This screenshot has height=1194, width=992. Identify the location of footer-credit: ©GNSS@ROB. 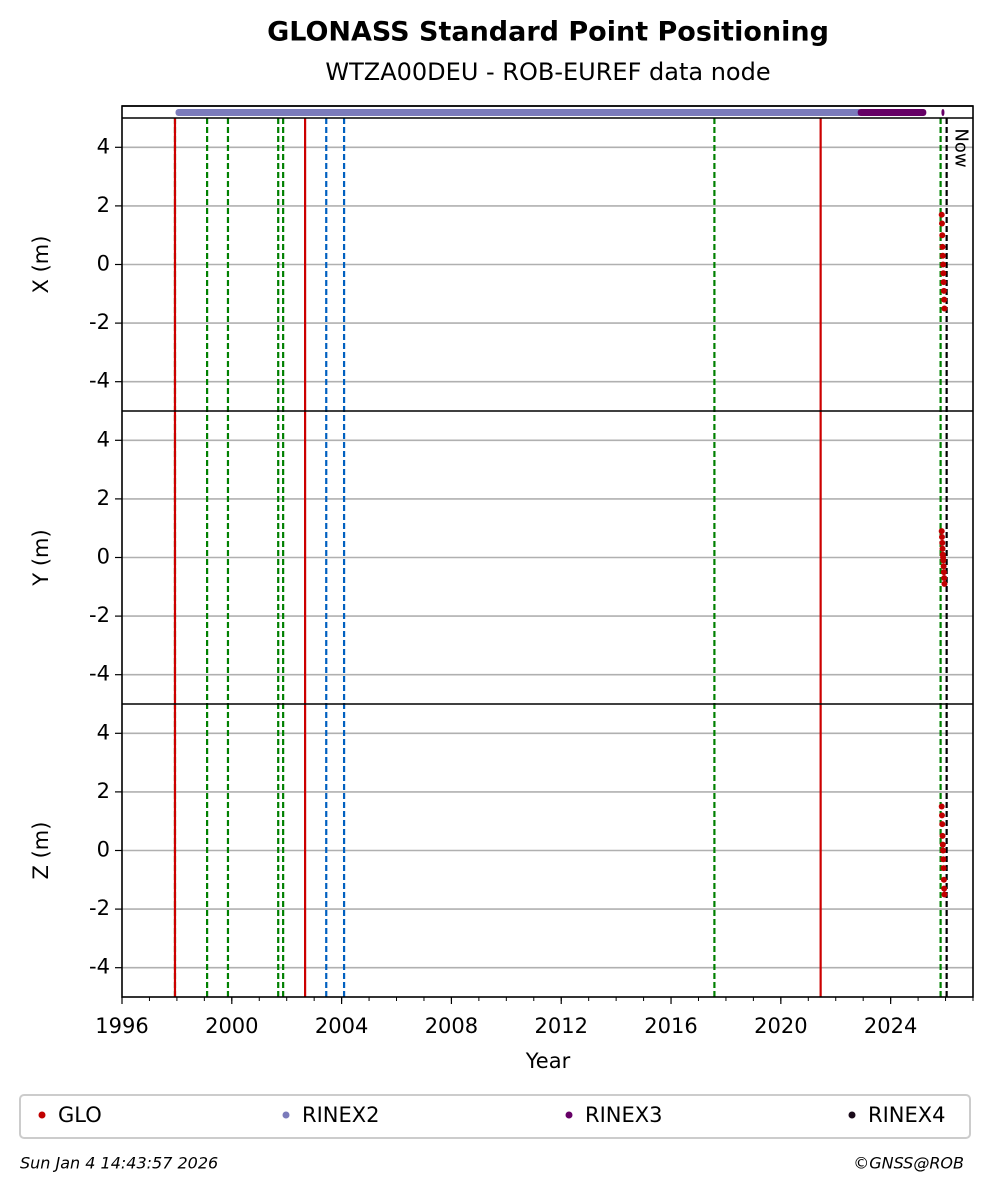
(908, 1163).